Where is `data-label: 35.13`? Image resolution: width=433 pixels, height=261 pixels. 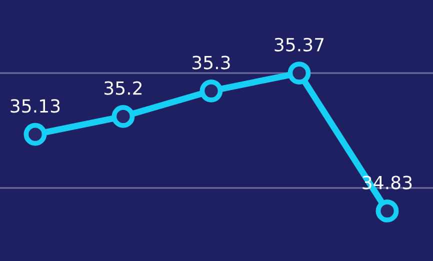 data-label: 35.13 is located at coordinates (35, 106).